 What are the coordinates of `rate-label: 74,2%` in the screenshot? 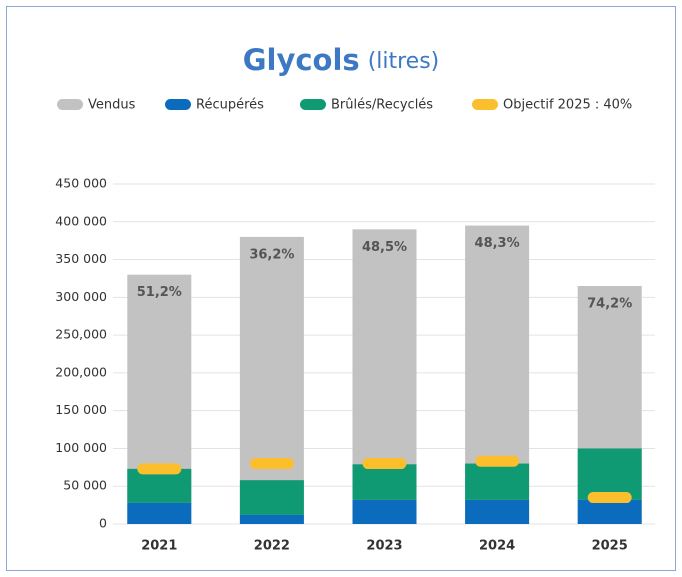 It's located at (609, 304).